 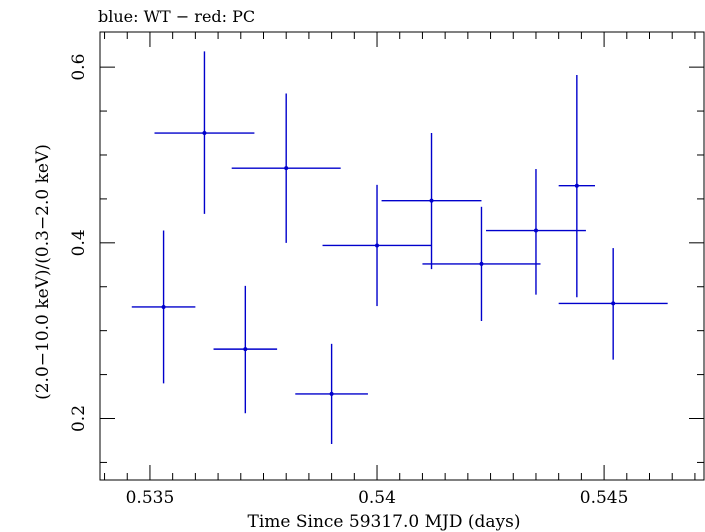 What do you see at coordinates (43, 272) in the screenshot?
I see `y-axis-title: (2.0−10.0 keV)/(0.3−2.0 keV)` at bounding box center [43, 272].